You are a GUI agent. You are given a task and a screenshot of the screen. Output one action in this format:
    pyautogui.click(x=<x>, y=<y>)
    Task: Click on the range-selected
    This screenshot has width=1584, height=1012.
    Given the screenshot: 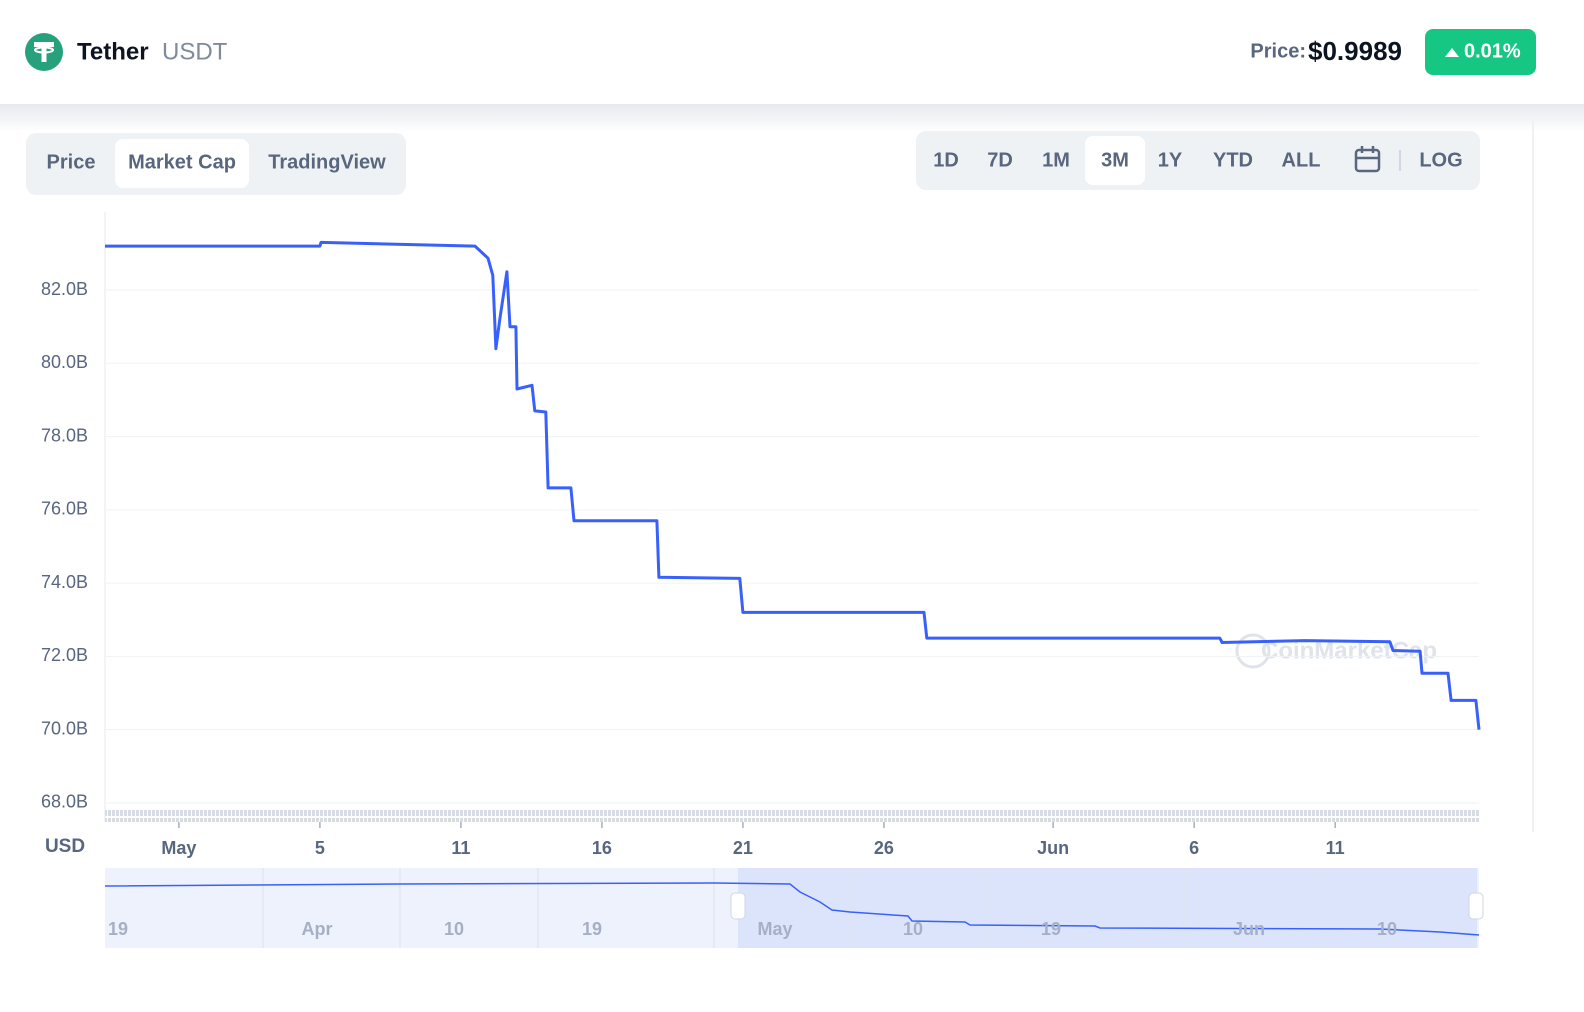 What is the action you would take?
    pyautogui.click(x=1115, y=160)
    